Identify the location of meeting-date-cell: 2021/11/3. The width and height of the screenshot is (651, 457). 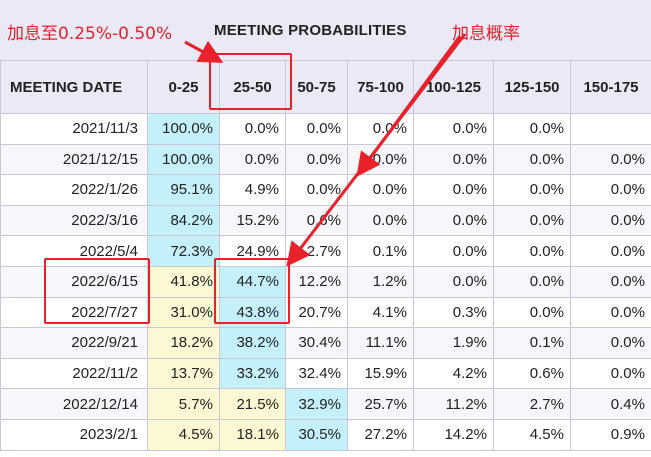
(74, 129).